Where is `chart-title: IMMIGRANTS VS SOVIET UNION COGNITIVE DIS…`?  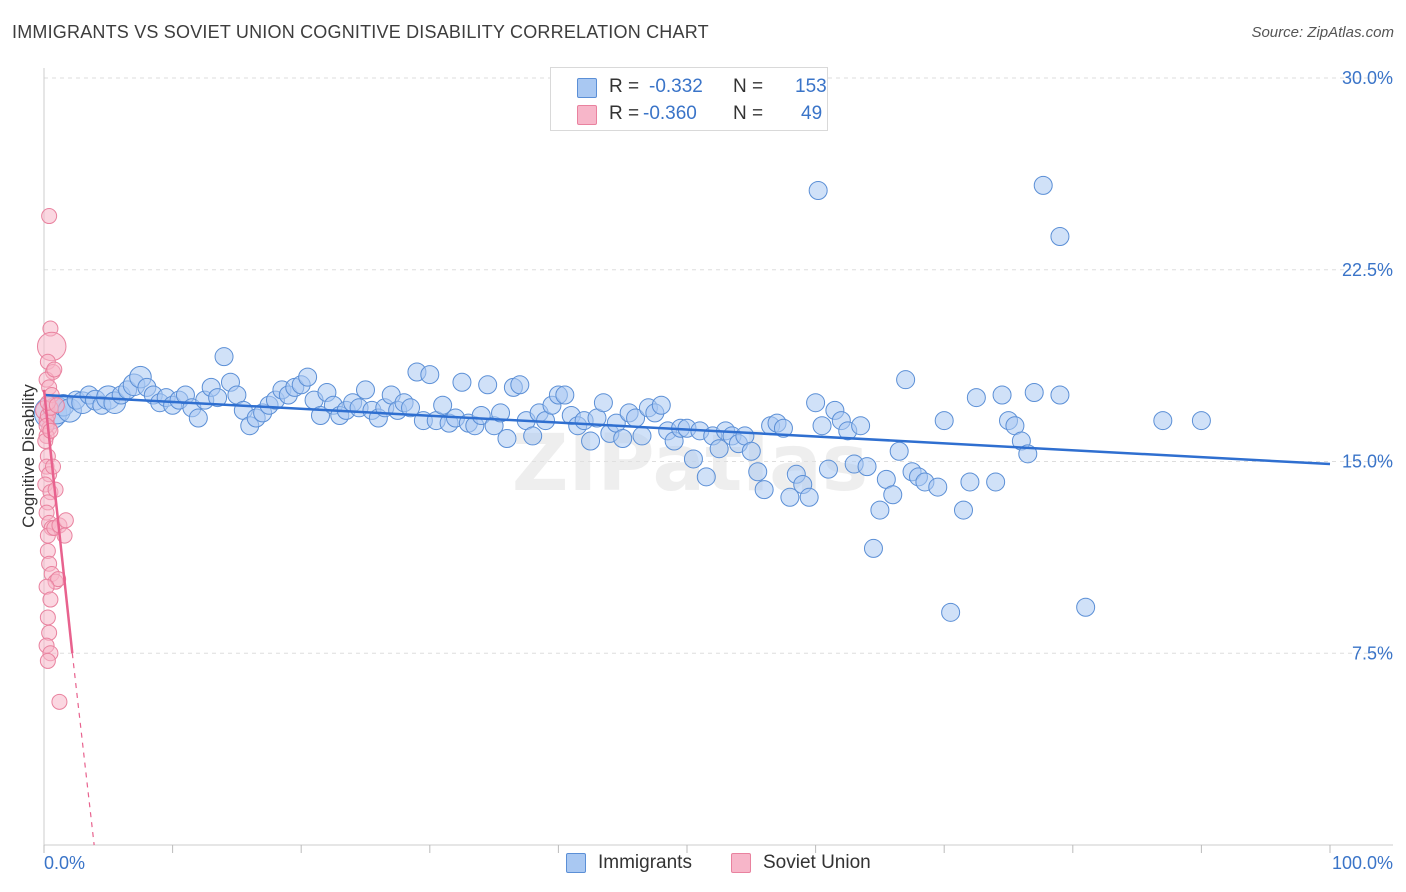 chart-title: IMMIGRANTS VS SOVIET UNION COGNITIVE DIS… is located at coordinates (360, 32).